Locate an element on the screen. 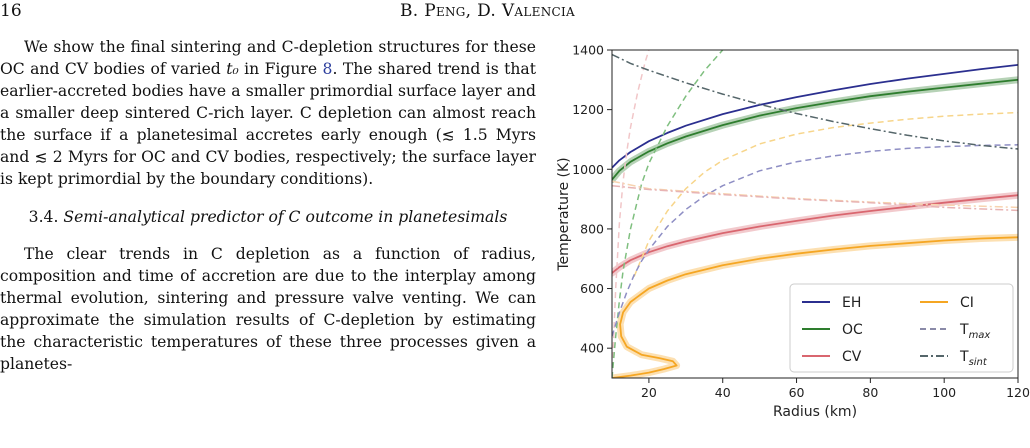 The image size is (1030, 448). legend-label-eh: EH is located at coordinates (851, 303).